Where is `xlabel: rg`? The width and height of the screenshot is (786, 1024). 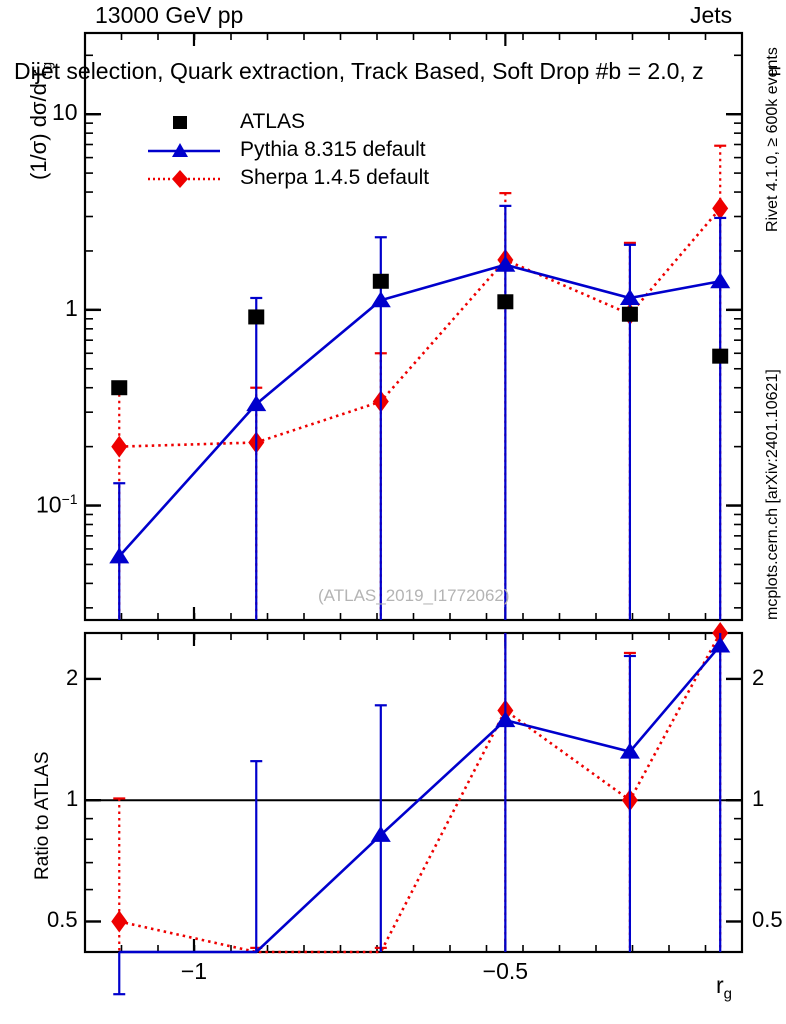 xlabel: rg is located at coordinates (724, 987).